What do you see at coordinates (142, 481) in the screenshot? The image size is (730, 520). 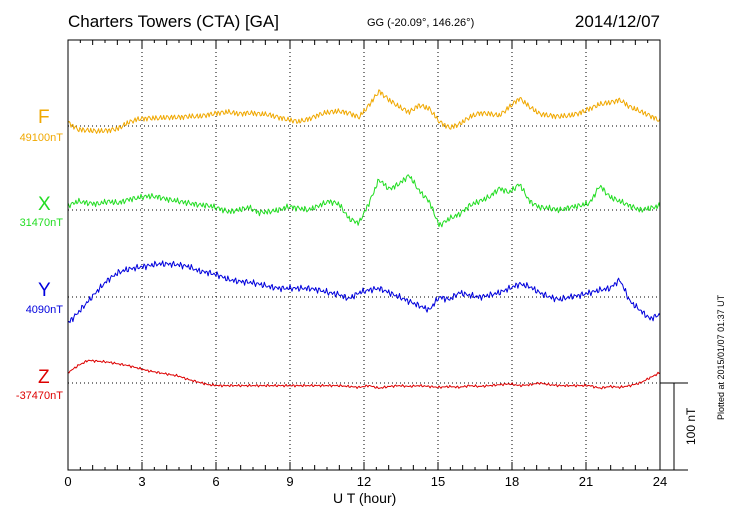 I see `x-tick-label: 3` at bounding box center [142, 481].